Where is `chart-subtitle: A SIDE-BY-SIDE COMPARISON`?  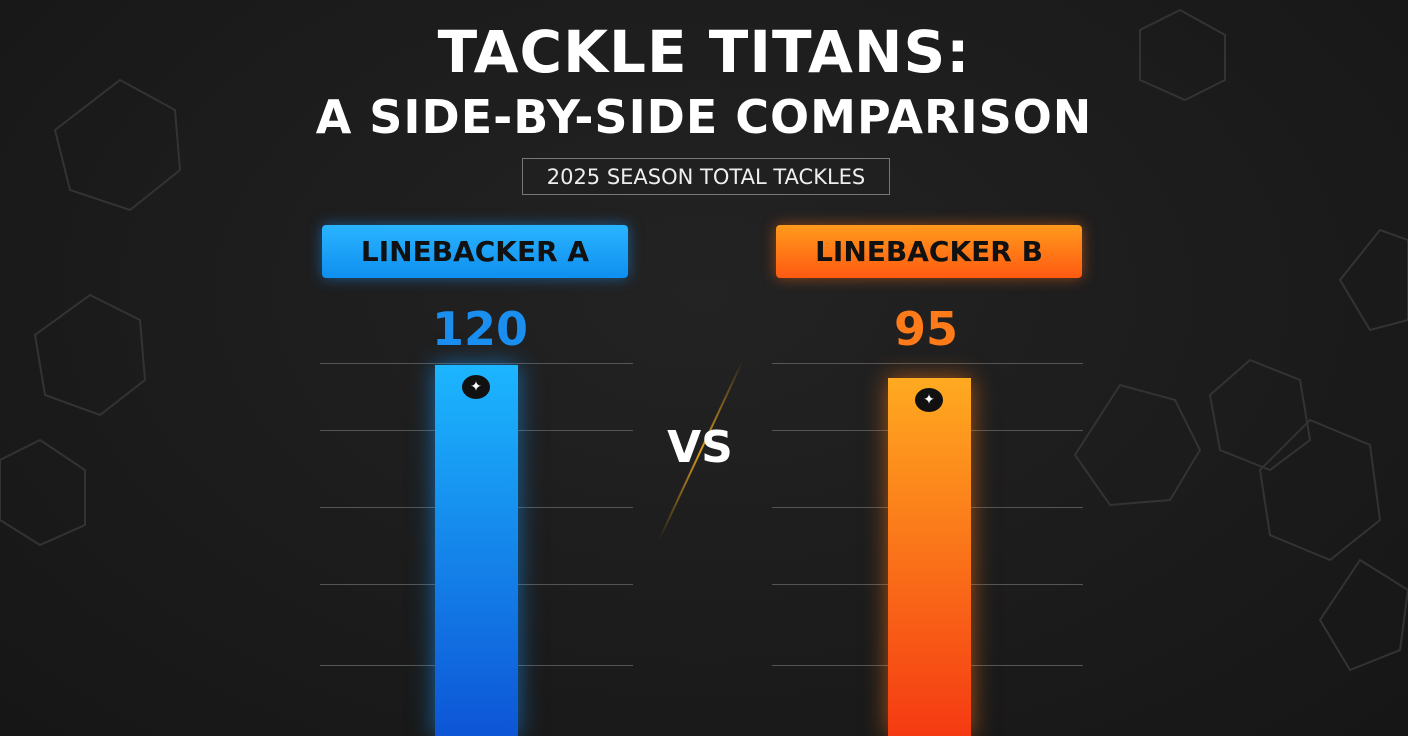
chart-subtitle: A SIDE-BY-SIDE COMPARISON is located at coordinates (704, 117).